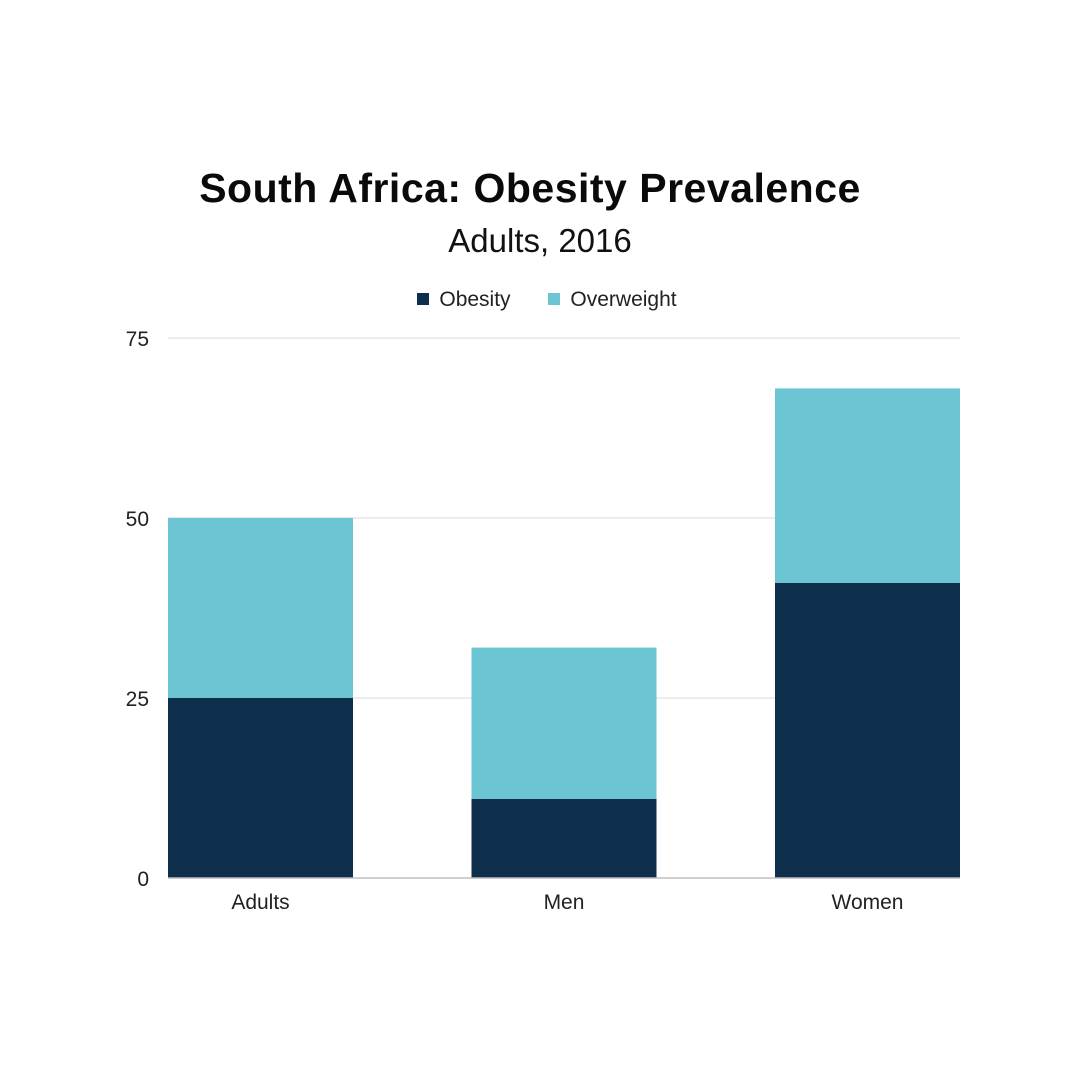  I want to click on legend-swatch-obesity, so click(423, 299).